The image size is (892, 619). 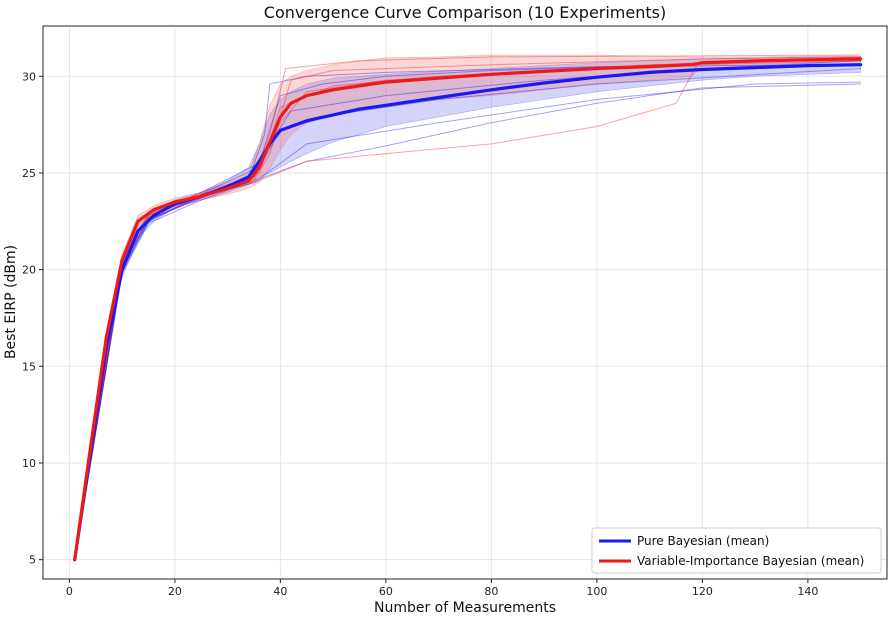 I want to click on legend-box, so click(x=736, y=550).